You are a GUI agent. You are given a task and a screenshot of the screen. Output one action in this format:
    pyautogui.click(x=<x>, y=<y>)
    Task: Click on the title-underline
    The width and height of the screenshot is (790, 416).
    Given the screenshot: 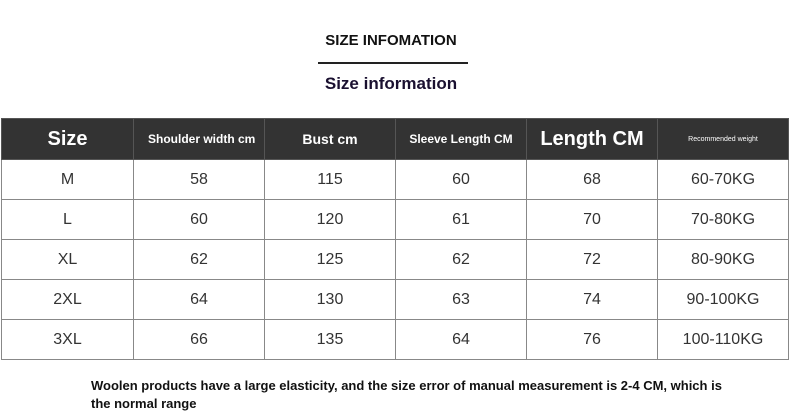 What is the action you would take?
    pyautogui.click(x=393, y=63)
    